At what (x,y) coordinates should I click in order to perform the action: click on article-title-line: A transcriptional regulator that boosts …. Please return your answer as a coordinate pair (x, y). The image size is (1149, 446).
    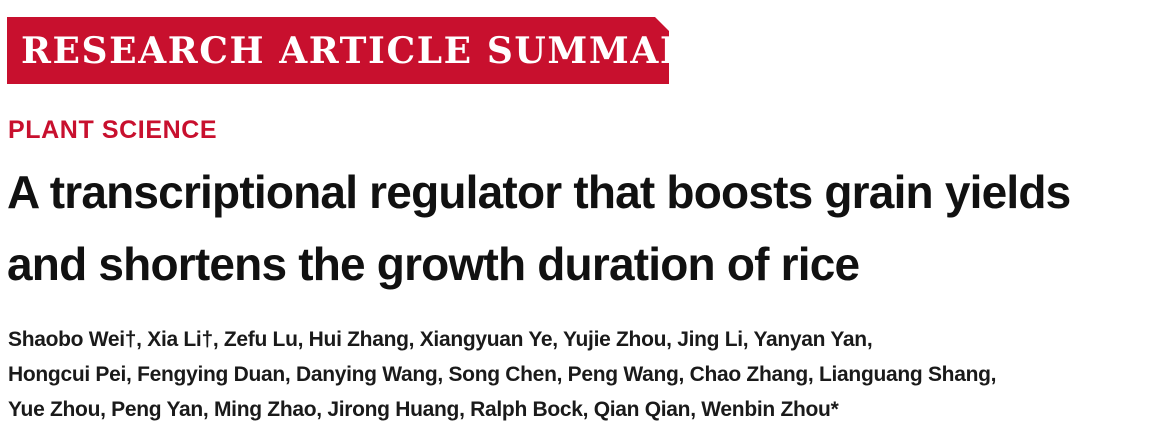
    Looking at the image, I should click on (539, 192).